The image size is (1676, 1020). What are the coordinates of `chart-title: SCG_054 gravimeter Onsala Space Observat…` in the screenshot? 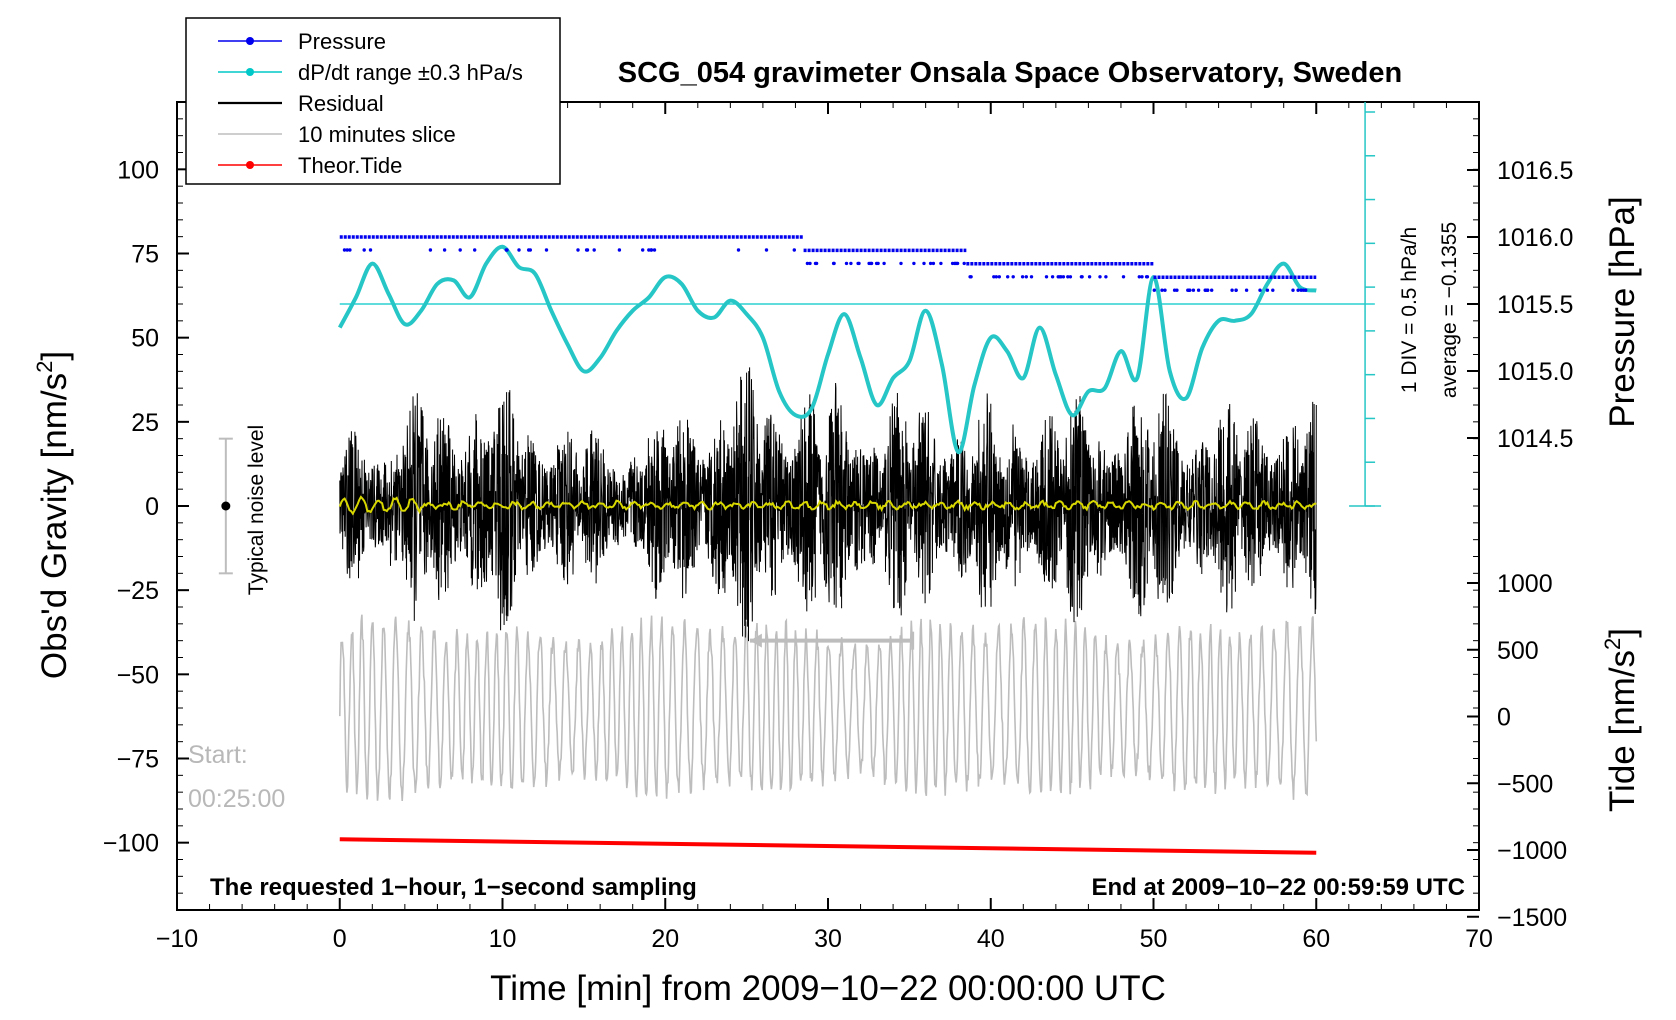 It's located at (1010, 73).